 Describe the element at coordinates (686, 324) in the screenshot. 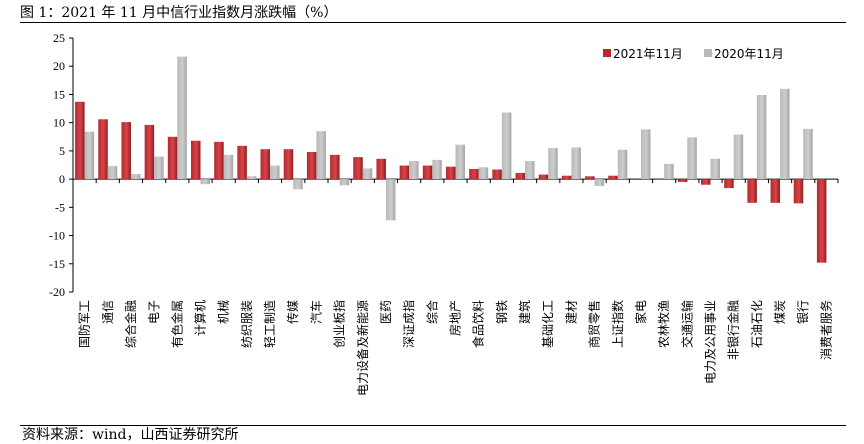

I see `category-label: 交通运输` at that location.